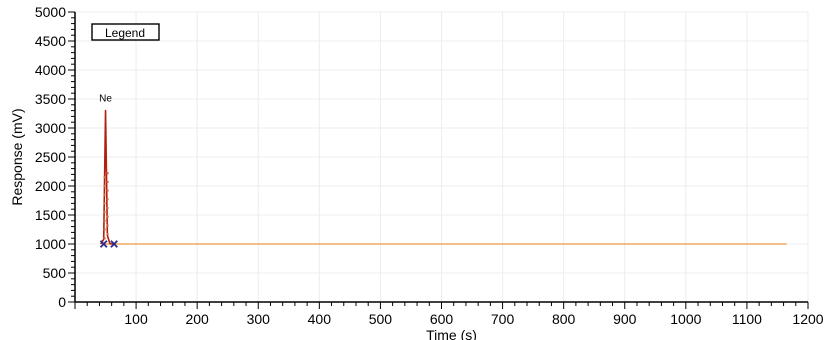 This screenshot has height=340, width=834. I want to click on x-tick-label: 400, so click(320, 319).